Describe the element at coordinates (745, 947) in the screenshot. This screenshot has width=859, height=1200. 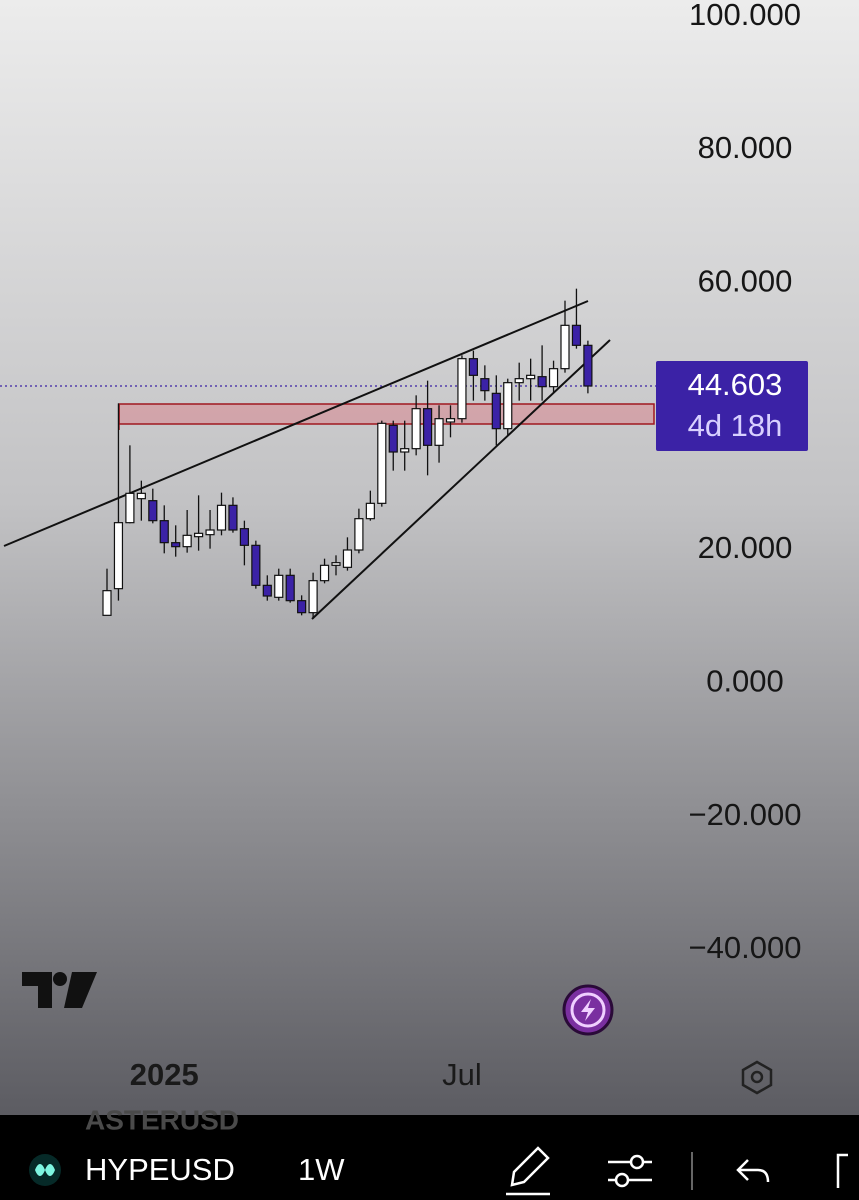
I see `y-tick-label: −40.000` at that location.